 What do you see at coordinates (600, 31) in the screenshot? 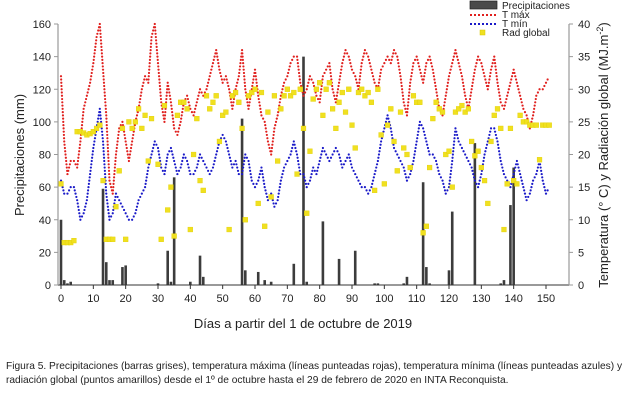
I see `y-axis-right-label-sup: -2` at bounding box center [600, 31].